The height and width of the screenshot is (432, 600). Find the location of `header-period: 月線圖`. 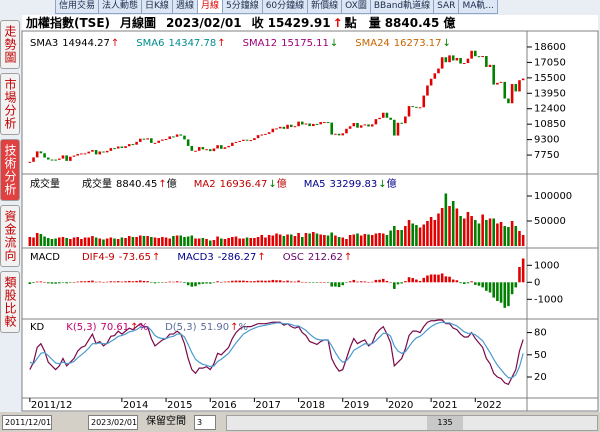

header-period: 月線圖 is located at coordinates (137, 22).